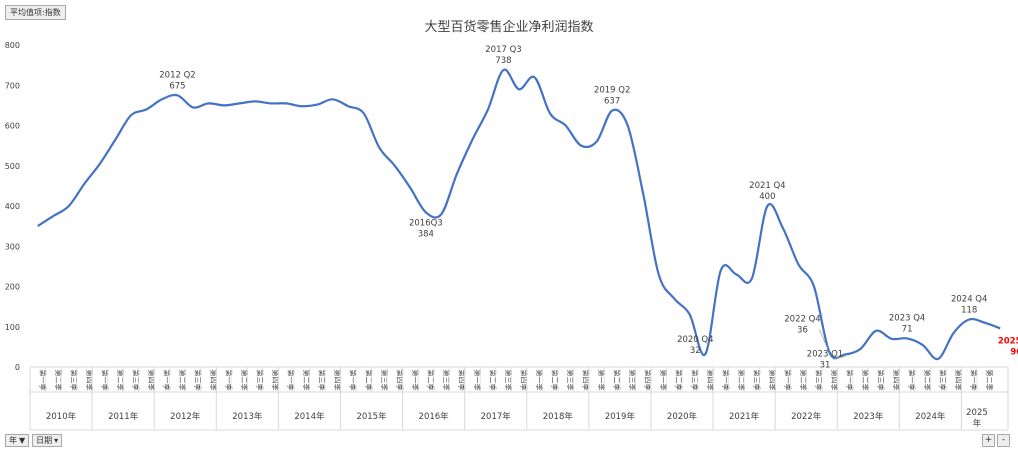 The image size is (1018, 454). What do you see at coordinates (12, 287) in the screenshot?
I see `y-tick-label: 200` at bounding box center [12, 287].